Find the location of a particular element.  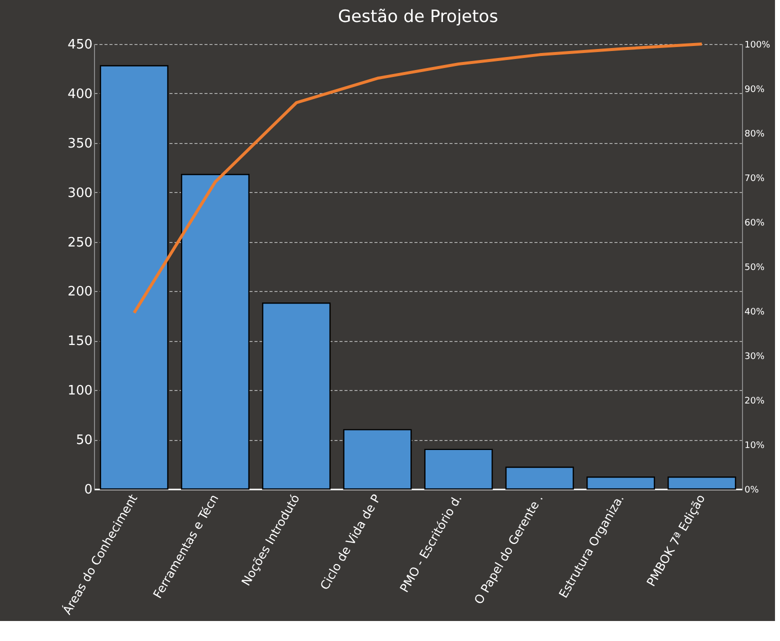

y2-tick-label: 0% is located at coordinates (752, 491).